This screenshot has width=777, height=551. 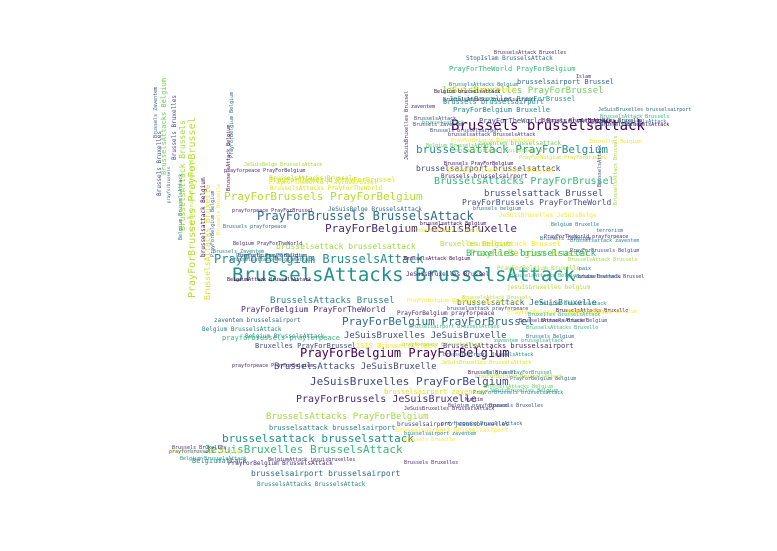 I want to click on word-brusselsattack-prayforbelgium: brusselsattack PrayForBelgium, so click(x=512, y=149).